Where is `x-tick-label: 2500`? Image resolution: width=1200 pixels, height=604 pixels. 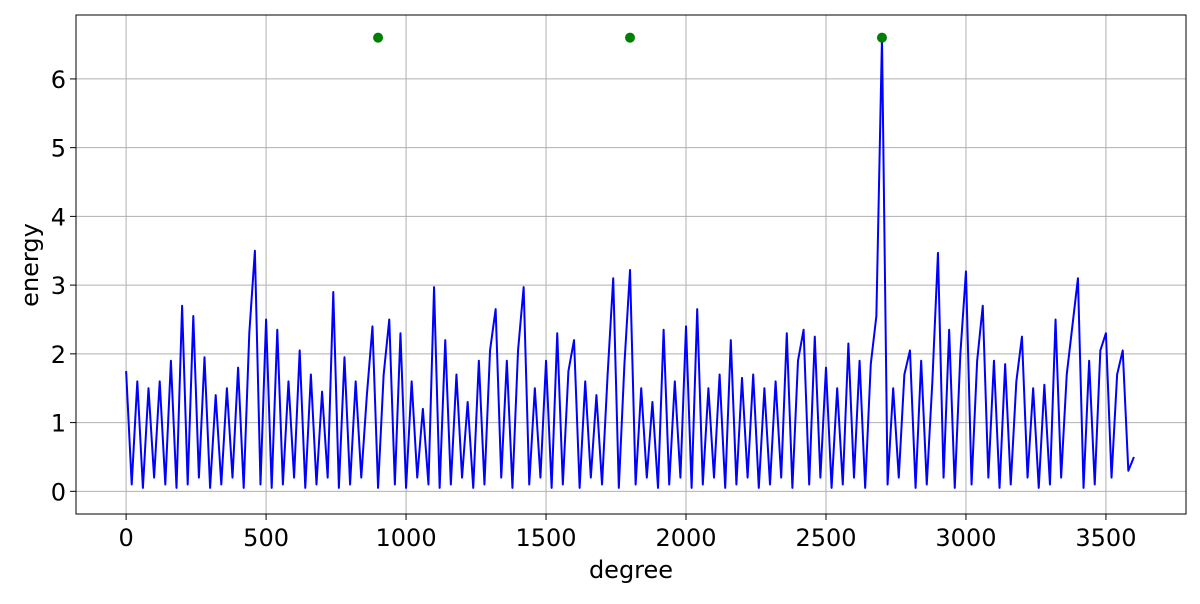 x-tick-label: 2500 is located at coordinates (825, 538).